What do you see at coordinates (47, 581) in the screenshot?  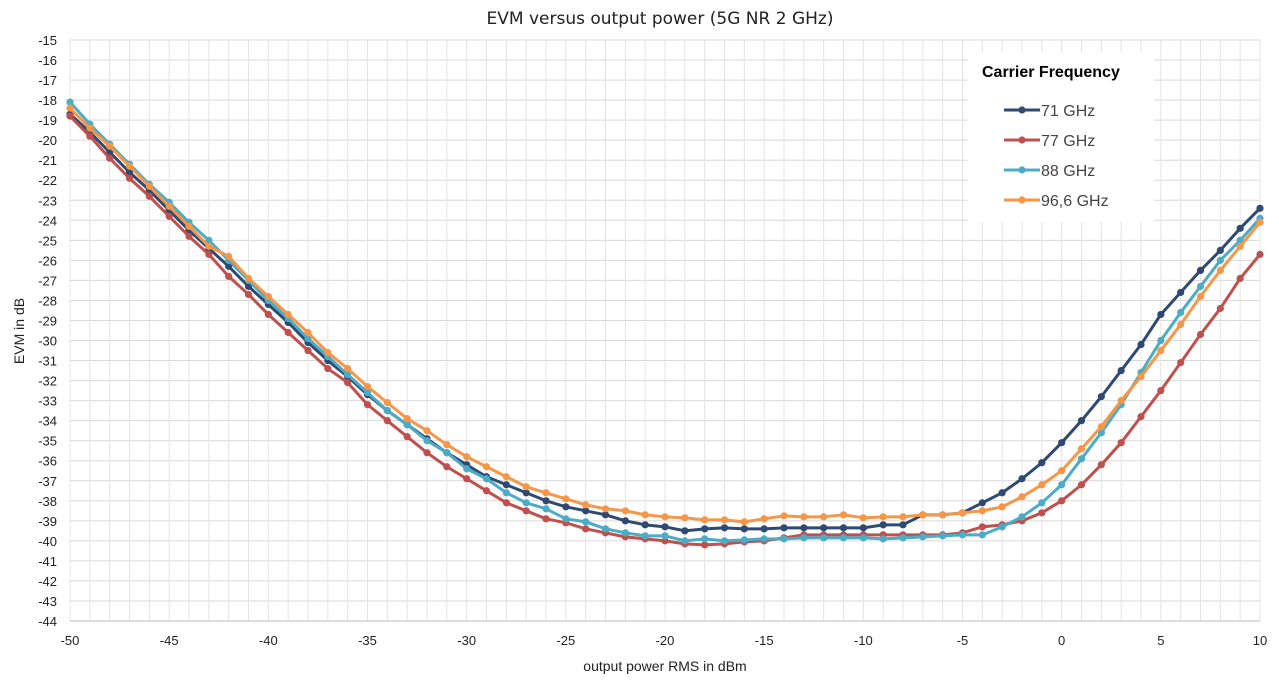 I see `y-tick-label: -42` at bounding box center [47, 581].